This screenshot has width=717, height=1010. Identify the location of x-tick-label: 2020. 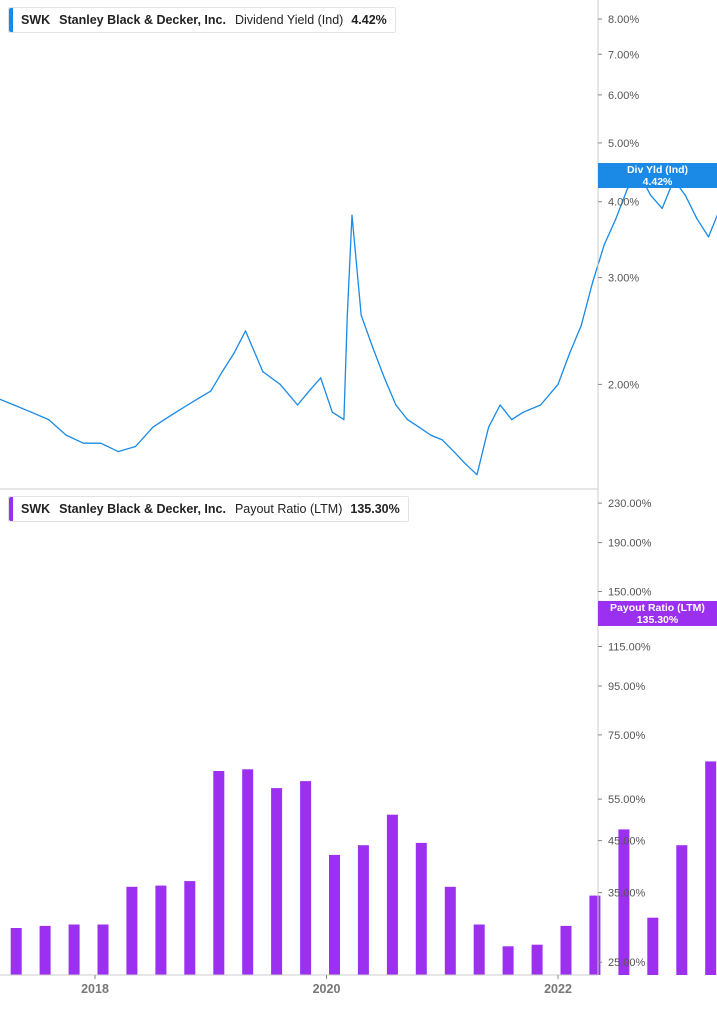
(327, 989).